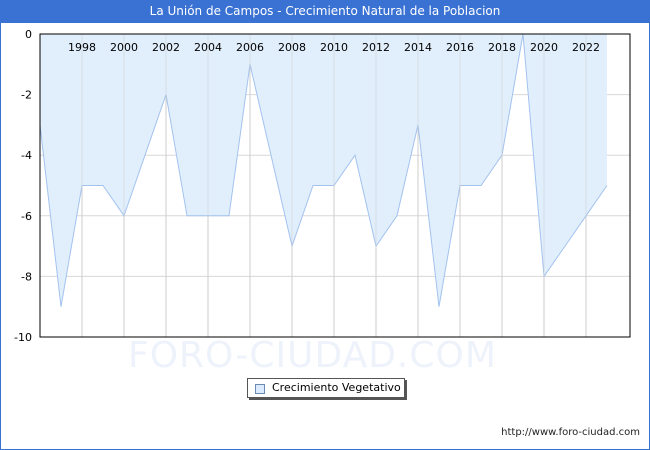 The height and width of the screenshot is (450, 650). What do you see at coordinates (570, 432) in the screenshot?
I see `source-url: http://www.foro-ciudad.com` at bounding box center [570, 432].